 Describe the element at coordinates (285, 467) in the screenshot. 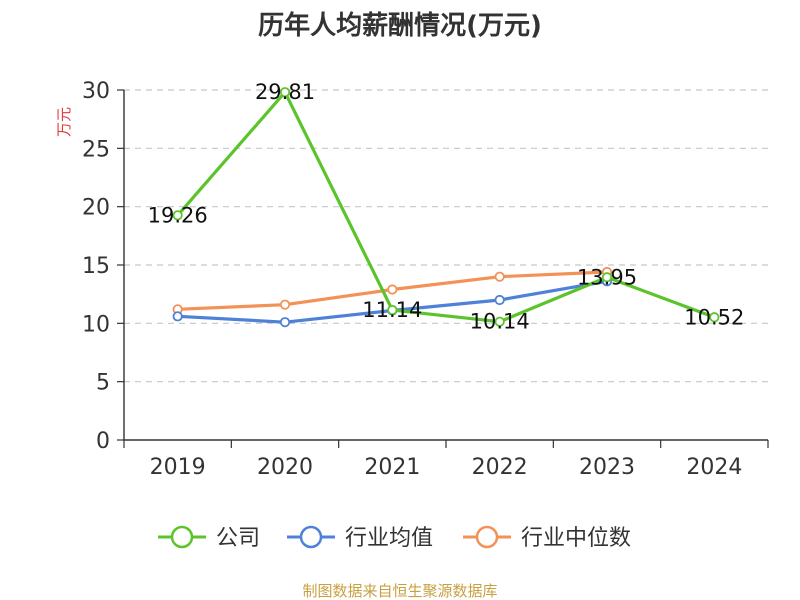

I see `x-tick-label: 2020` at that location.